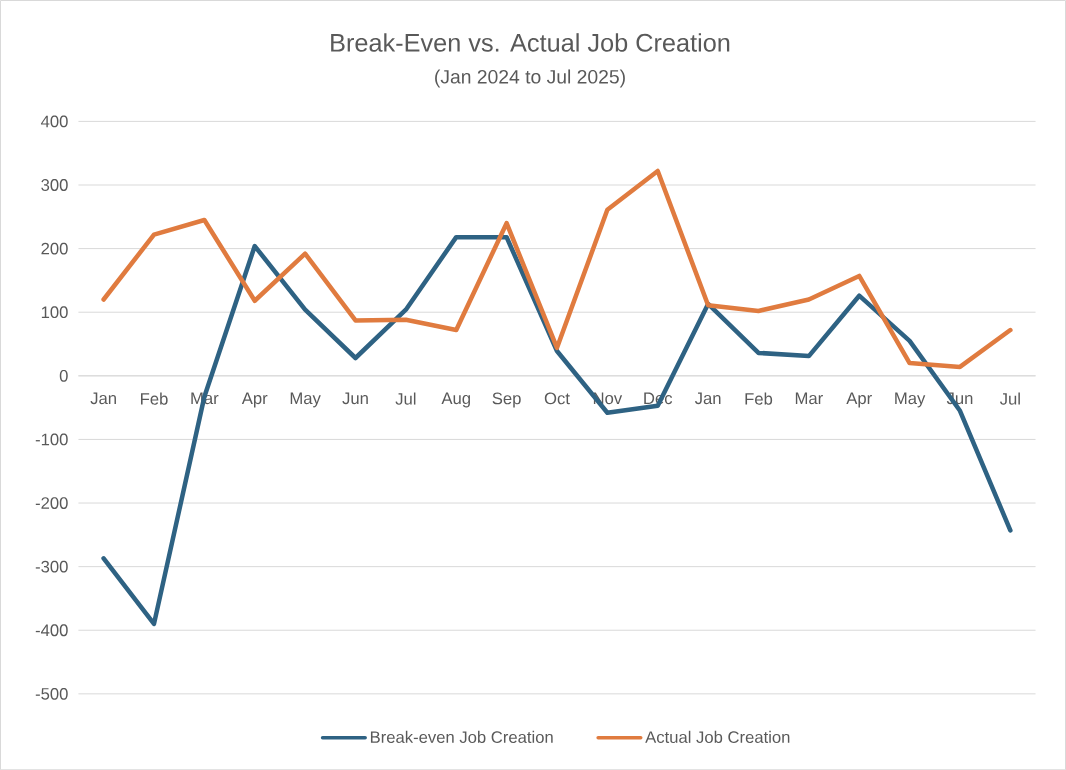 The image size is (1066, 770). Describe the element at coordinates (530, 78) in the screenshot. I see `chart-subtitle: (Jan 2024 to Jul 2025)` at that location.